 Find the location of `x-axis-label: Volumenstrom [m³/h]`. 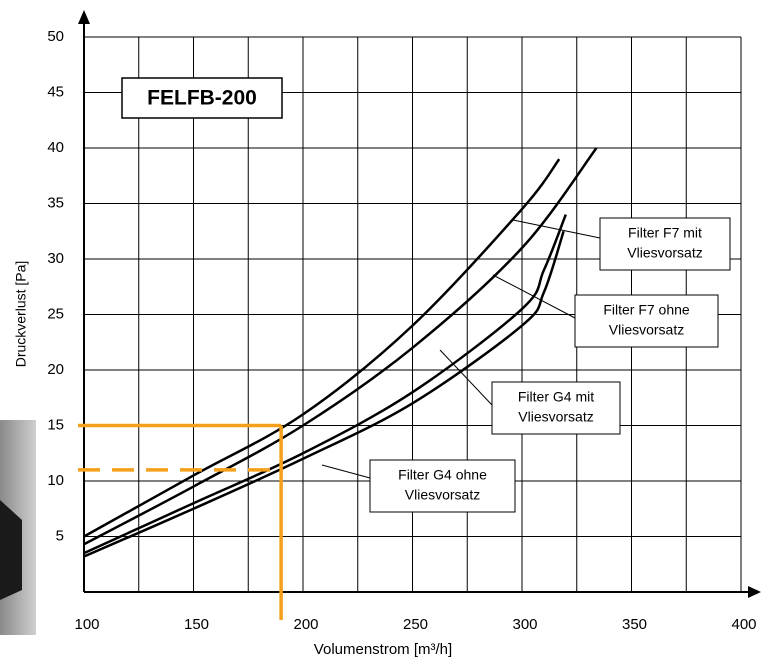

x-axis-label: Volumenstrom [m³/h] is located at coordinates (383, 649).